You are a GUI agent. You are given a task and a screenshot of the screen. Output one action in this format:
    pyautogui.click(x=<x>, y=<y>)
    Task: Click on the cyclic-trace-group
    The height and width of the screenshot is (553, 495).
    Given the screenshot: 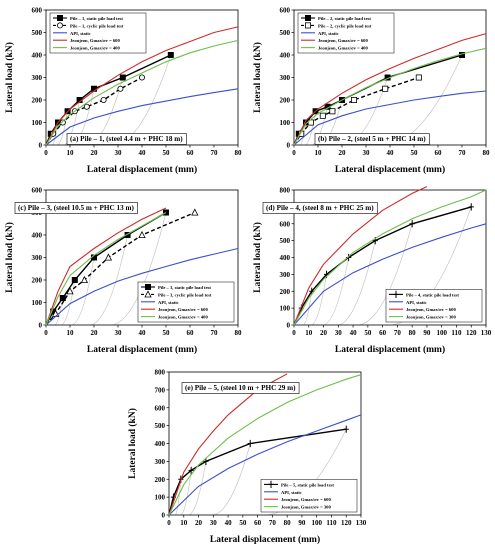 What is the action you would take?
    pyautogui.click(x=381, y=100)
    